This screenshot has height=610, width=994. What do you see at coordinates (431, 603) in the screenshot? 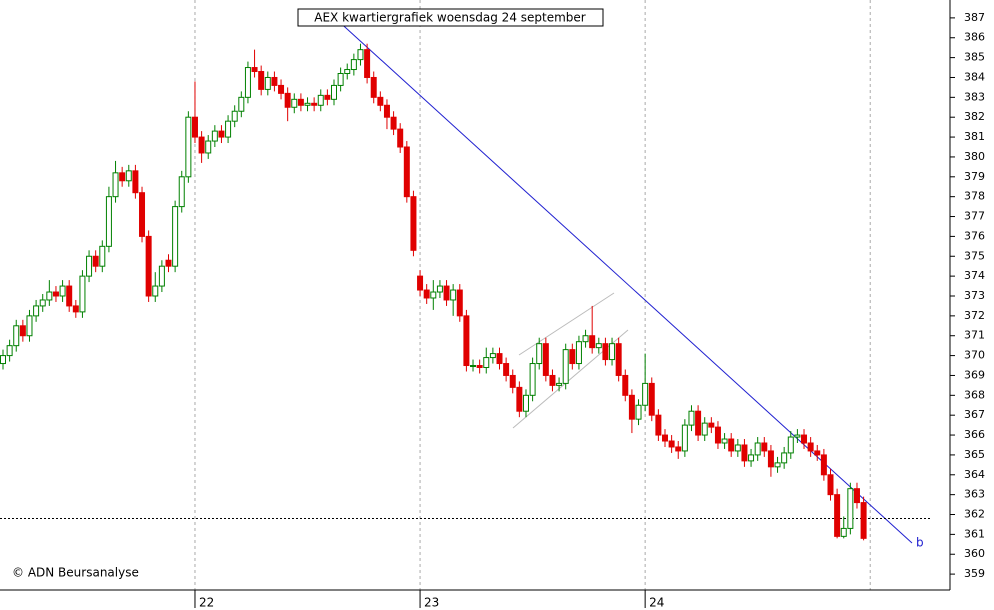
I see `x-tick-label: 23` at bounding box center [431, 603].